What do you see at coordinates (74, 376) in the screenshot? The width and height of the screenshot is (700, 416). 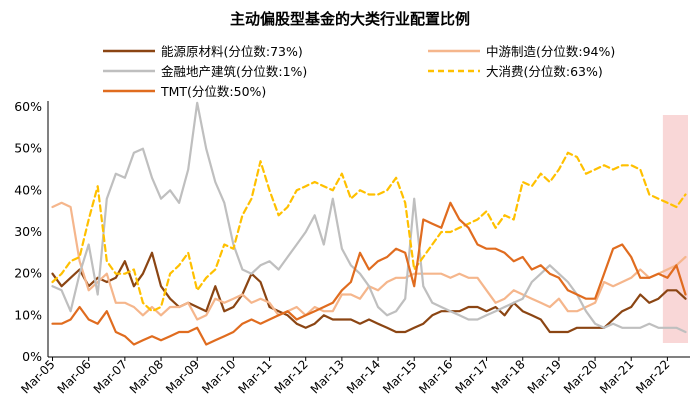 I see `x-tick-label: Mar-06` at bounding box center [74, 376].